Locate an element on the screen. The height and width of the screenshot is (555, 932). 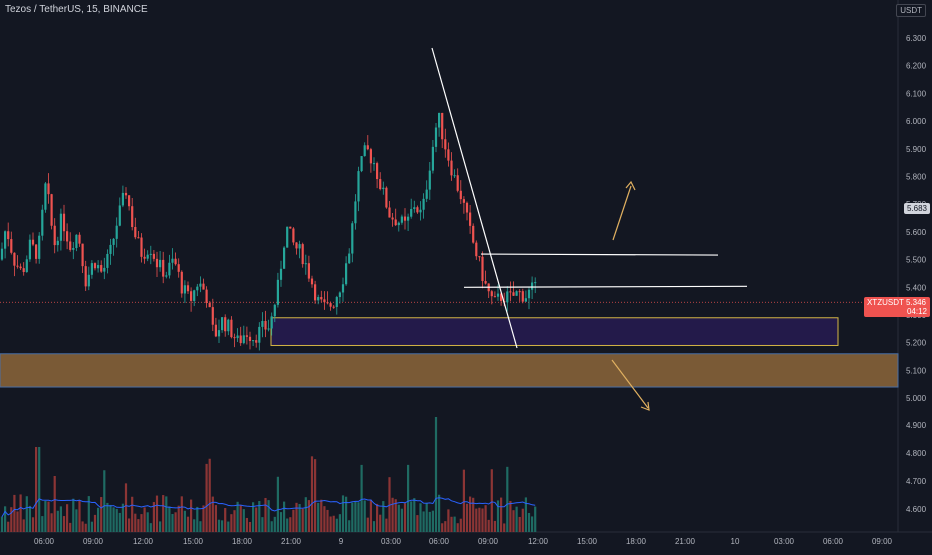
price-tick-label: 5.100 is located at coordinates (916, 370).